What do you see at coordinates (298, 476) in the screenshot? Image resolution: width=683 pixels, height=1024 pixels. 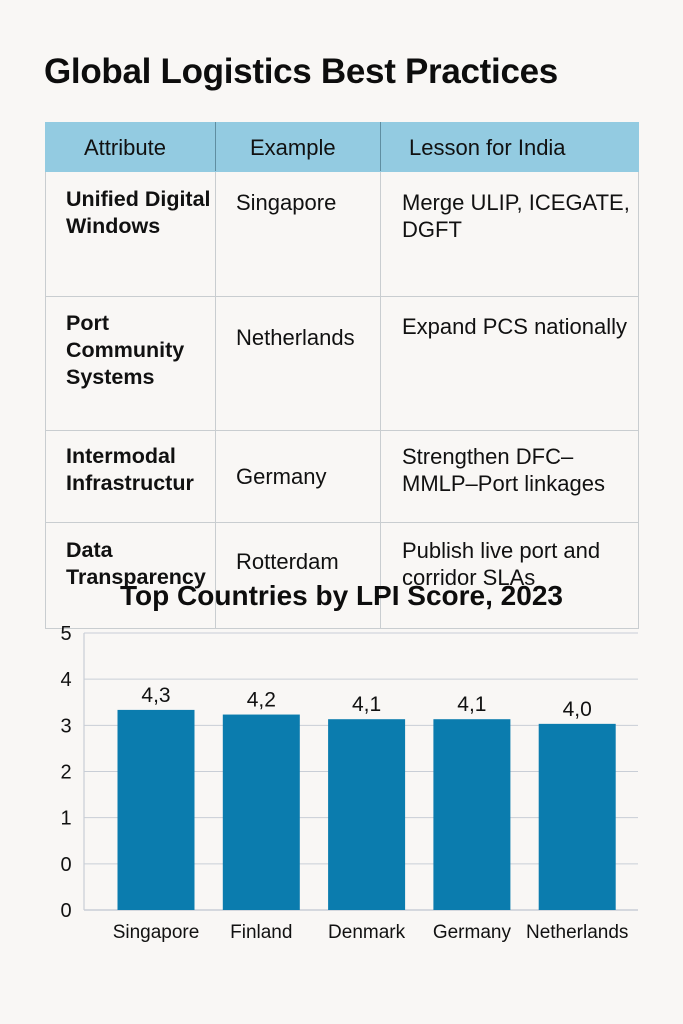 I see `cell-example: Germany` at bounding box center [298, 476].